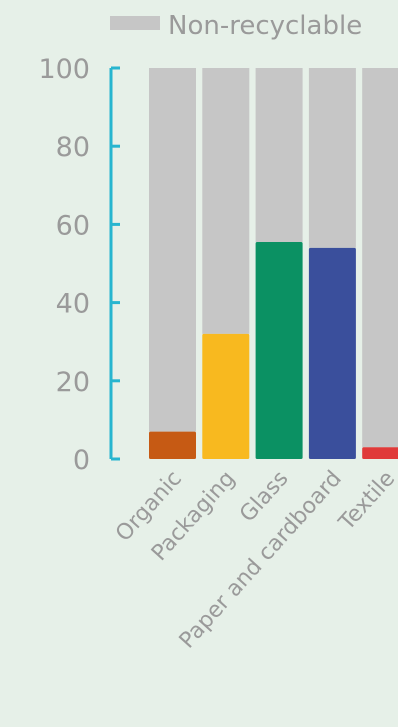 This screenshot has height=727, width=398. Describe the element at coordinates (172, 445) in the screenshot. I see `bar-recyclable-organic` at that location.